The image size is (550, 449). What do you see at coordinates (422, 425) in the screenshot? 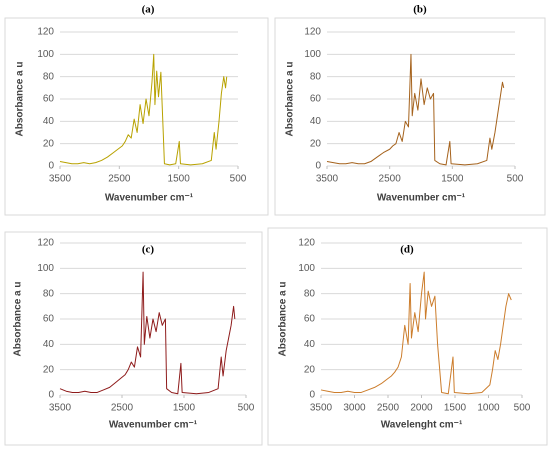
I see `x-axis-title: Wavelenght cm⁻¹` at bounding box center [422, 425].